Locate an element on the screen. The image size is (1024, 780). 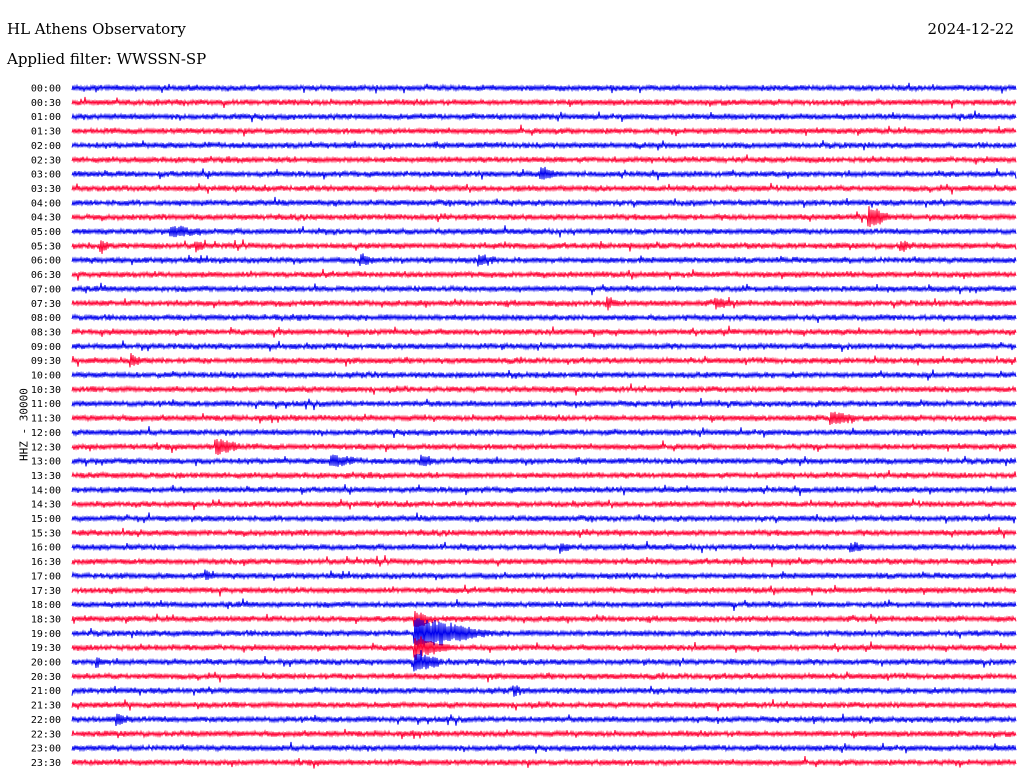
row-time-label: 23:30 is located at coordinates (46, 763).